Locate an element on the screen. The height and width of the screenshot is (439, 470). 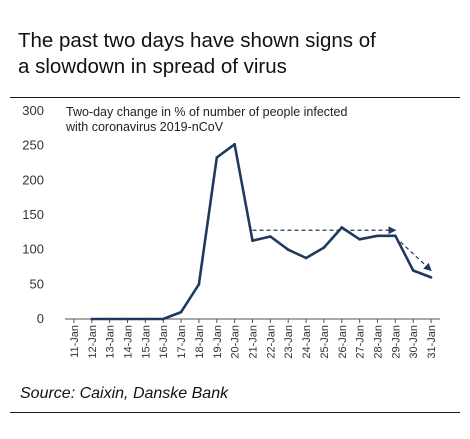
x-tick-label: 14-Jan is located at coordinates (129, 342).